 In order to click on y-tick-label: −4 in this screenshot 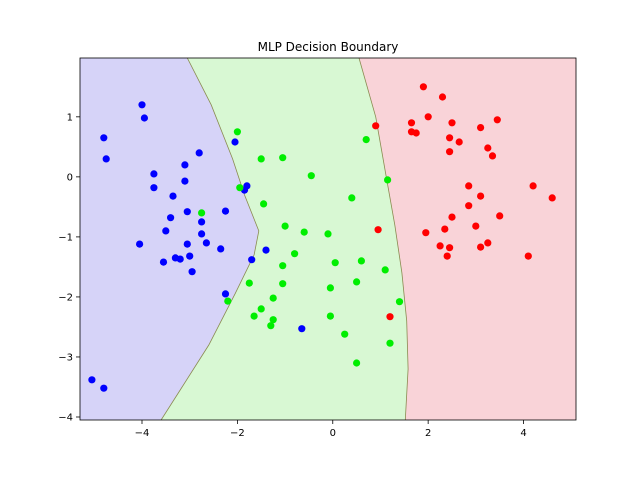, I will do `click(65, 417)`.